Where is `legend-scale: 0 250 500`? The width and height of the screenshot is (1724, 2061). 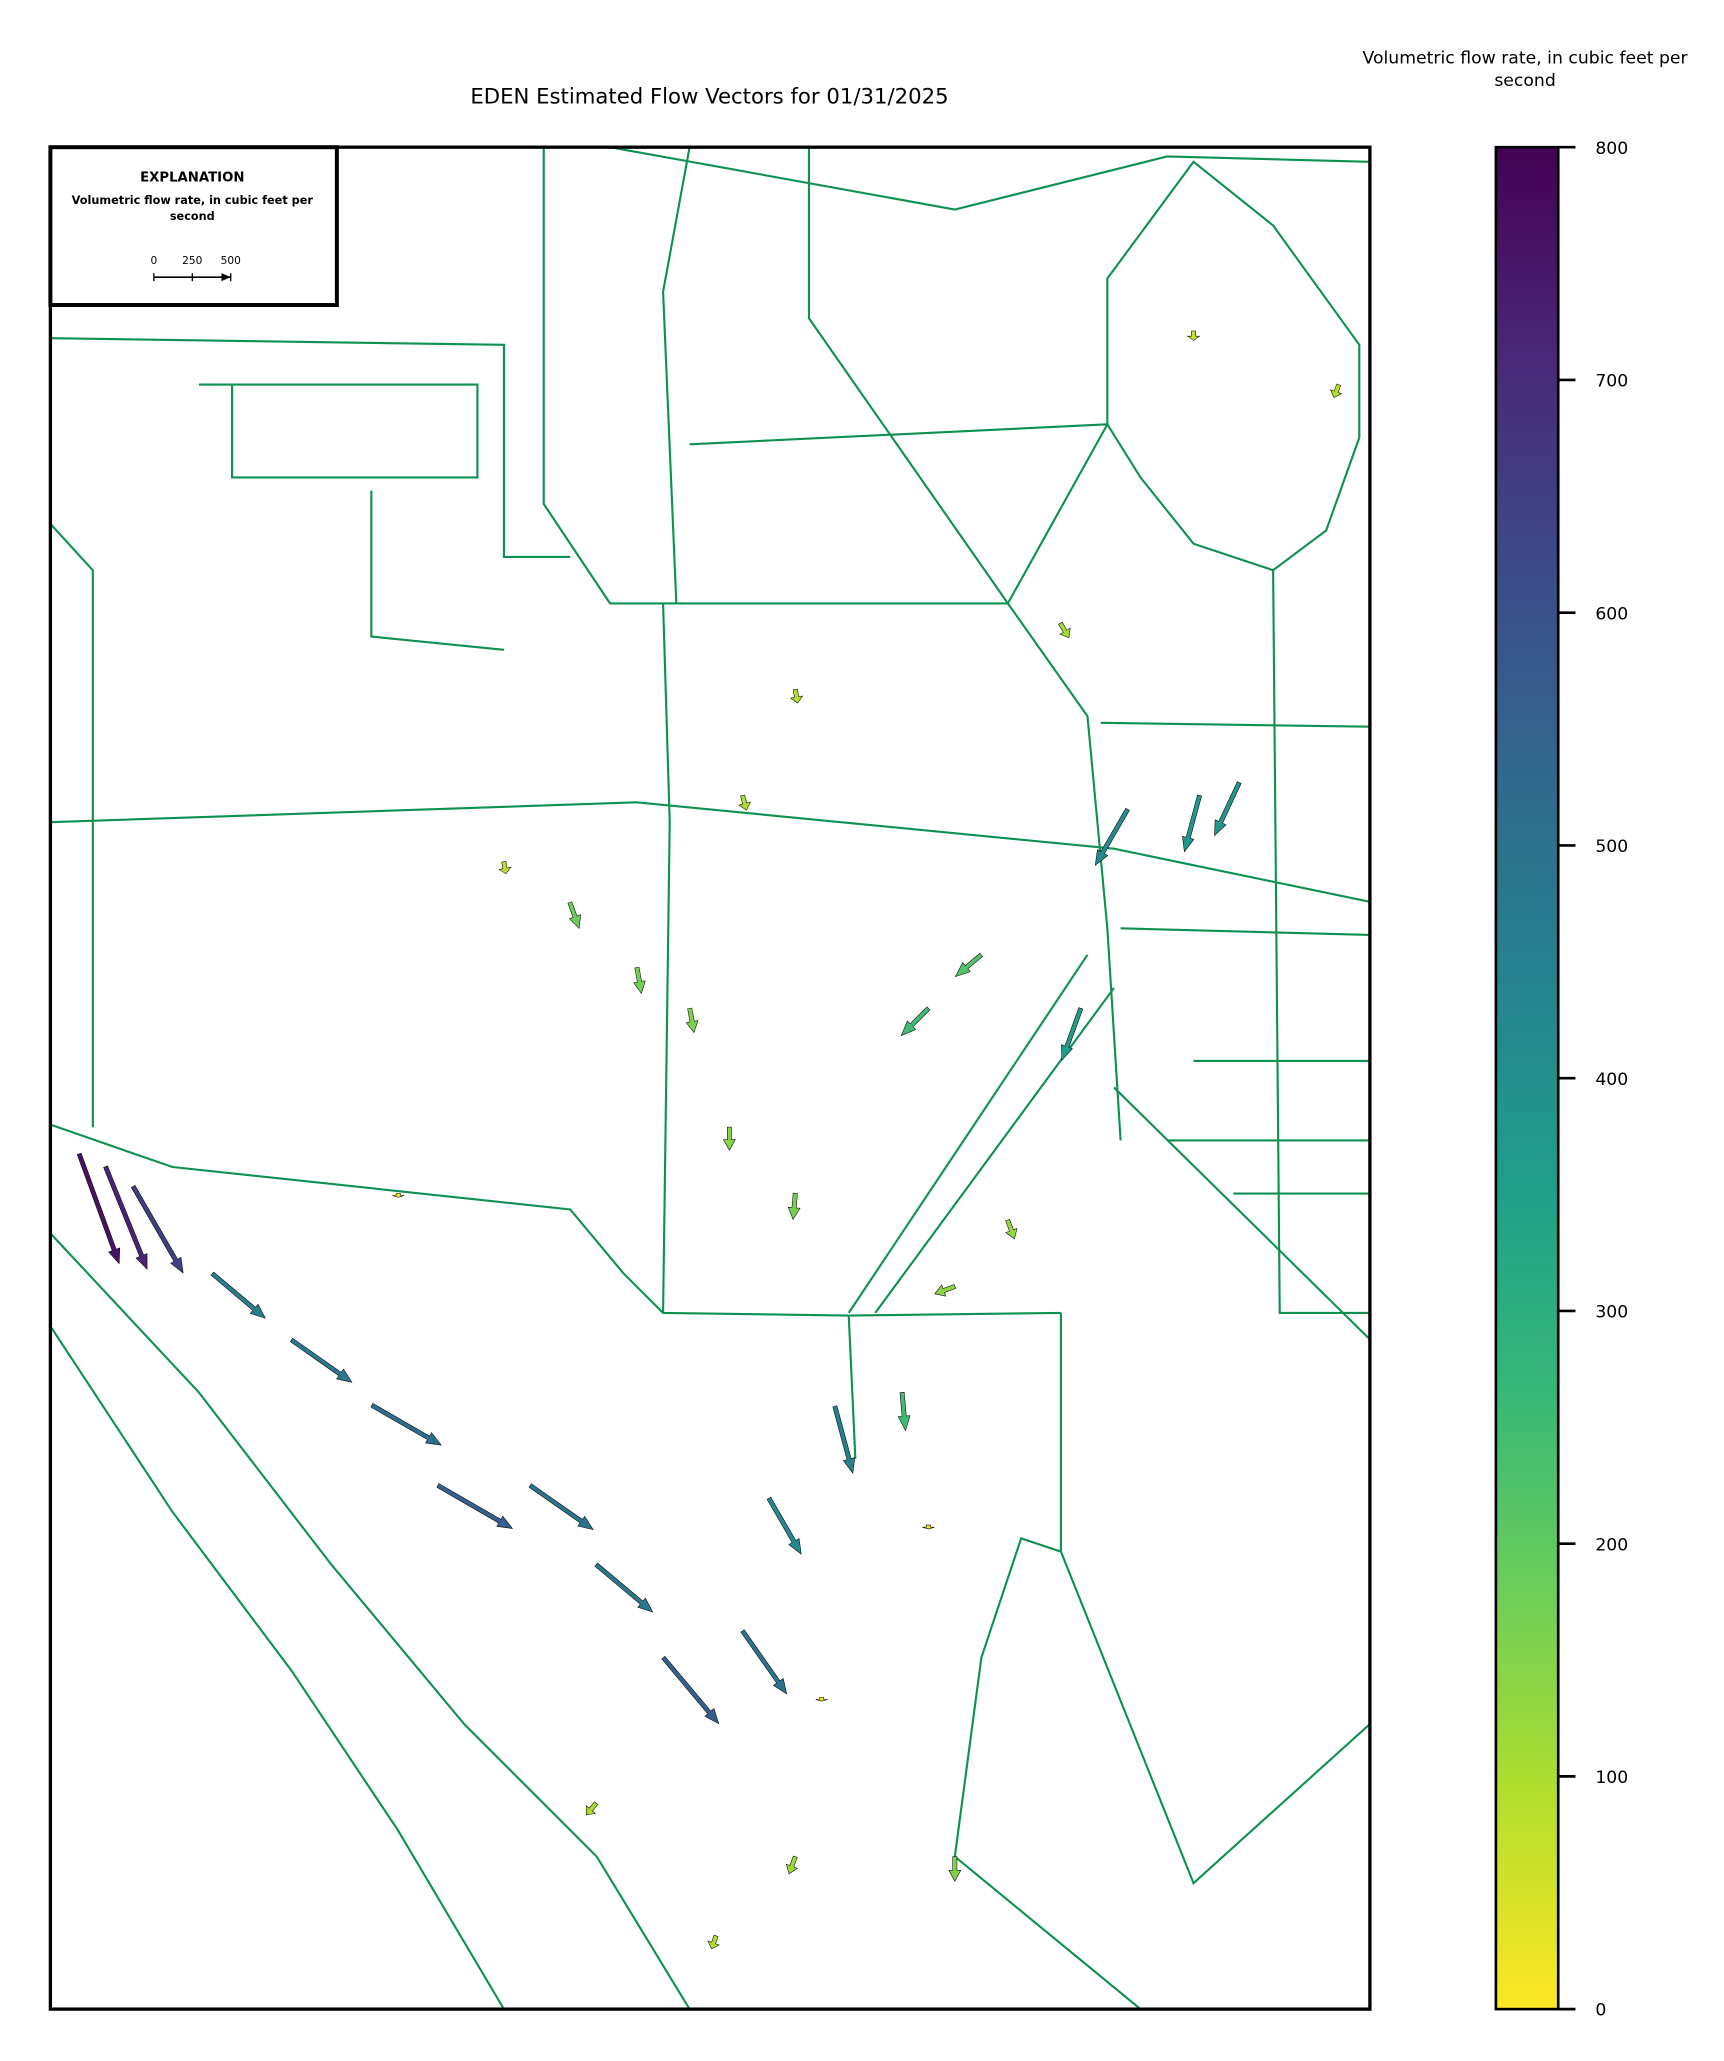
legend-scale: 0 250 500 is located at coordinates (195, 268).